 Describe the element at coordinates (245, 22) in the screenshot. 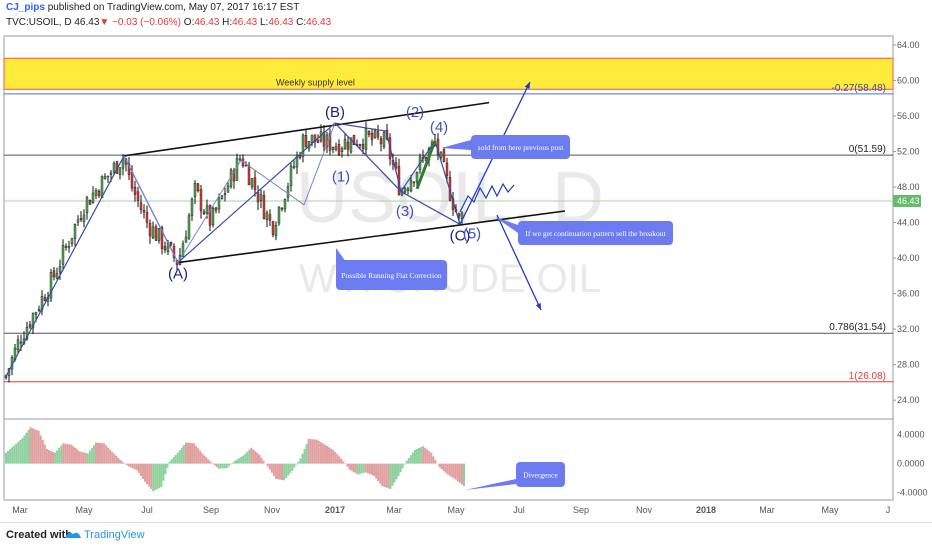

I see `high-value: 46.43` at that location.